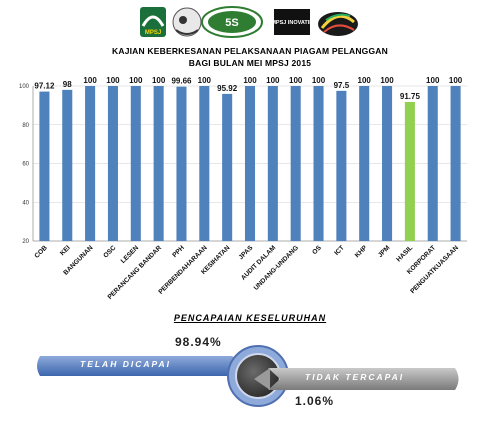 The image size is (500, 428). What do you see at coordinates (339, 250) in the screenshot?
I see `x-tick-label: ICT` at bounding box center [339, 250].